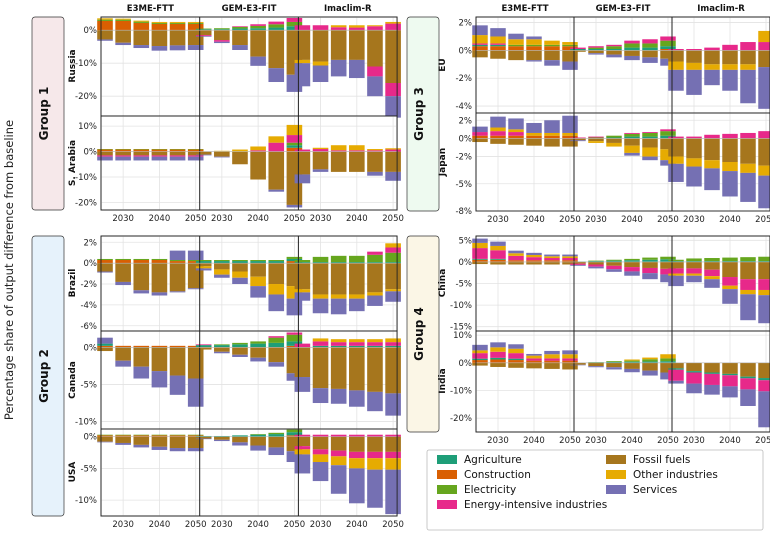 Image resolution: width=770 pixels, height=536 pixels. I want to click on x-tick-label: 2040, so click(730, 441).